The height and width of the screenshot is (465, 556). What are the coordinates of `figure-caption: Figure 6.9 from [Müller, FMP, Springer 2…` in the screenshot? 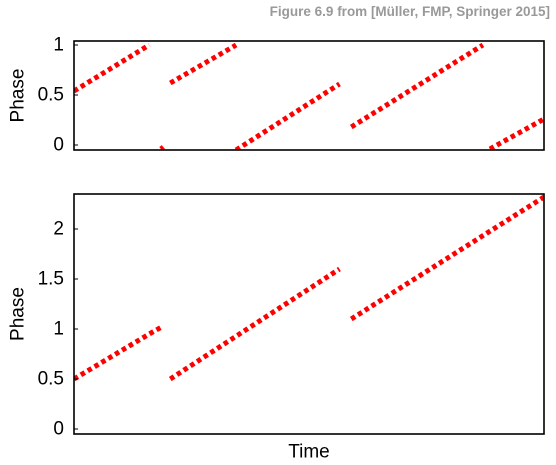 It's located at (409, 11).